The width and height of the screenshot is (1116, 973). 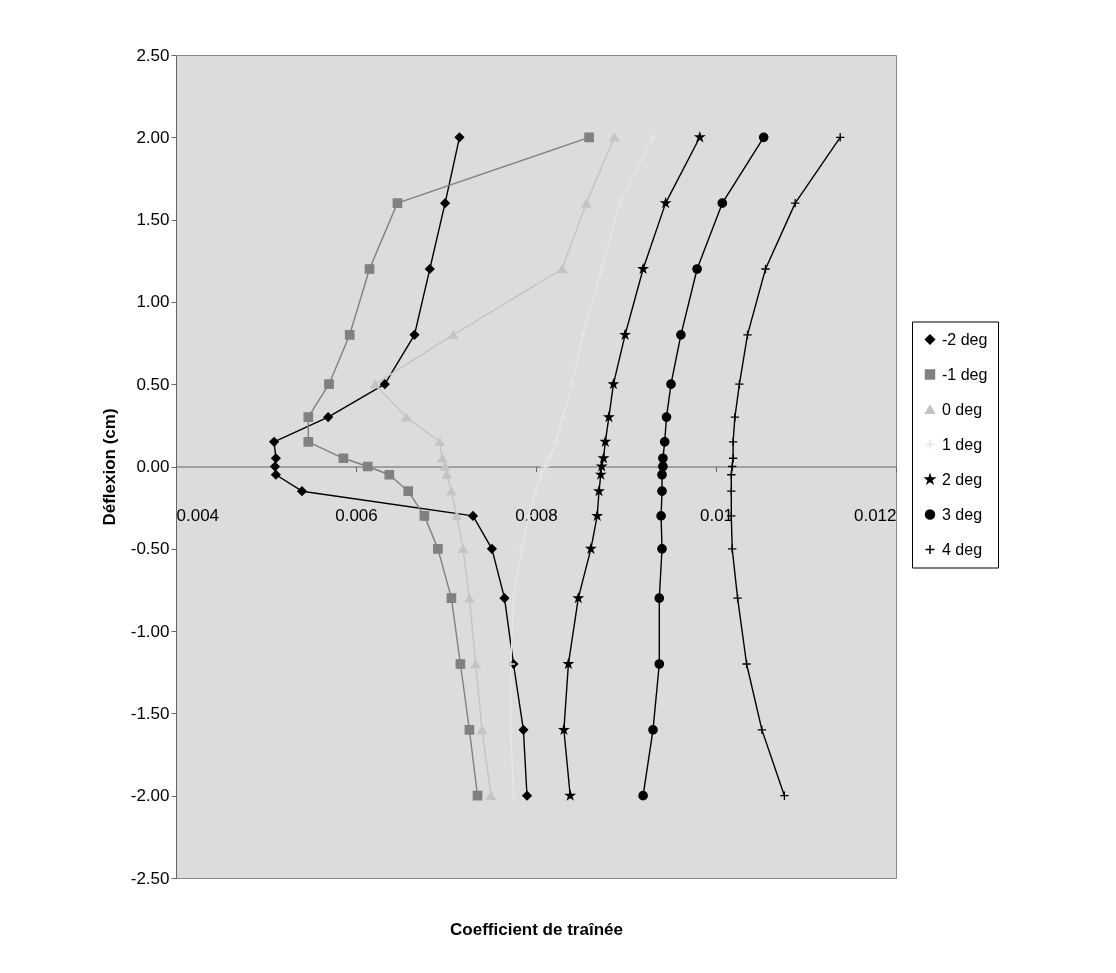 What do you see at coordinates (875, 515) in the screenshot?
I see `x-tick-label: 0.012` at bounding box center [875, 515].